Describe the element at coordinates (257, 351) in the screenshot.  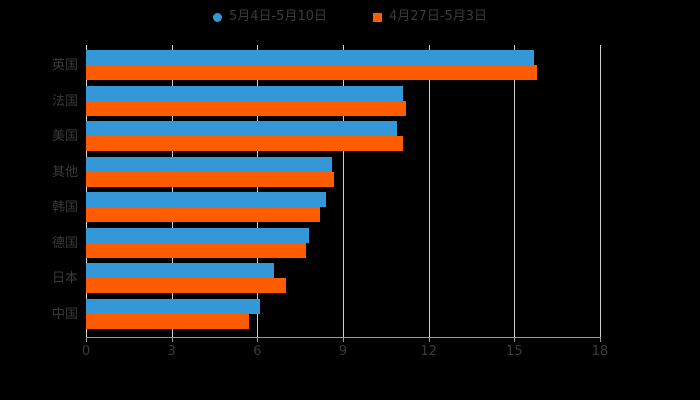
I see `x-tick-label-6: 6` at that location.